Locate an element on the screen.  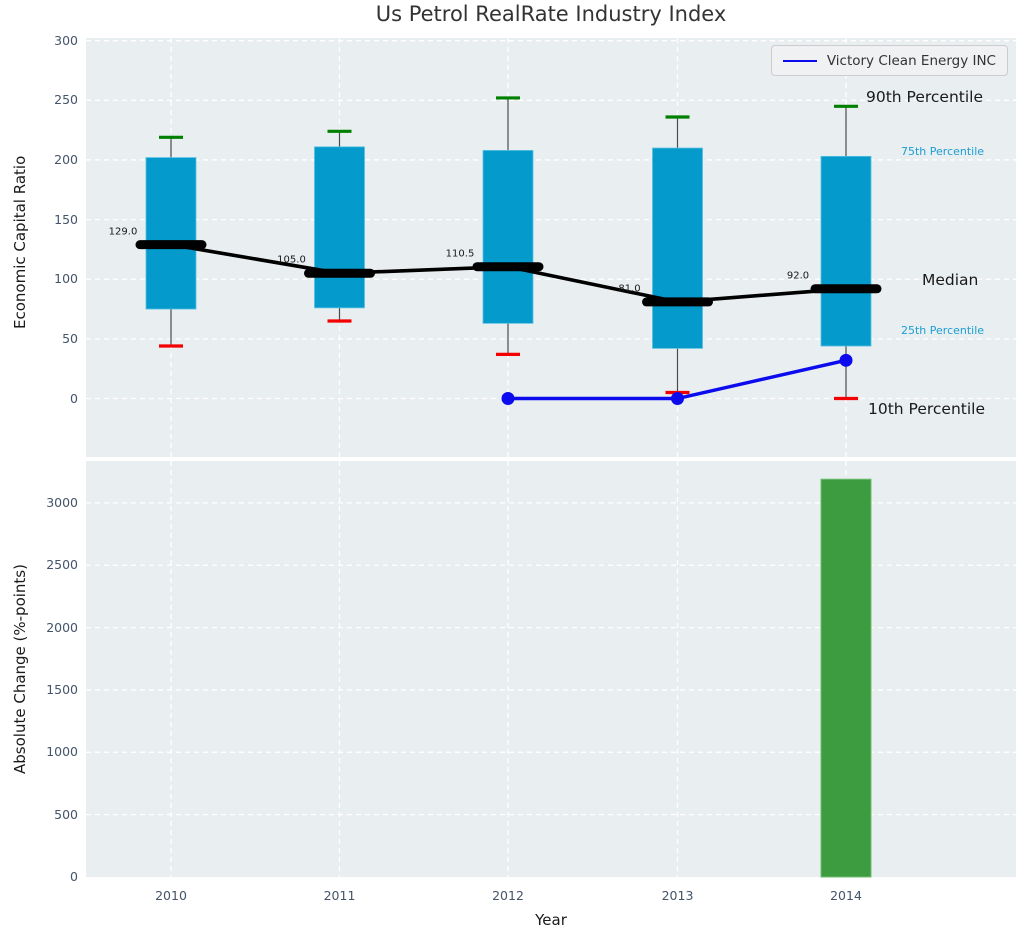
annotation-10th-percentile: 10th Percentile is located at coordinates (927, 409).